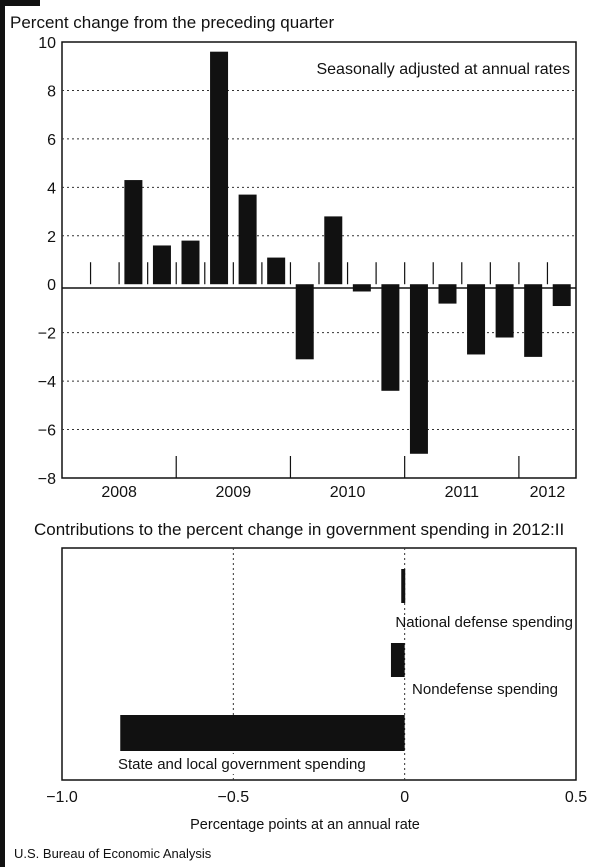 Image resolution: width=595 pixels, height=867 pixels. I want to click on top-year-label: 2012, so click(548, 492).